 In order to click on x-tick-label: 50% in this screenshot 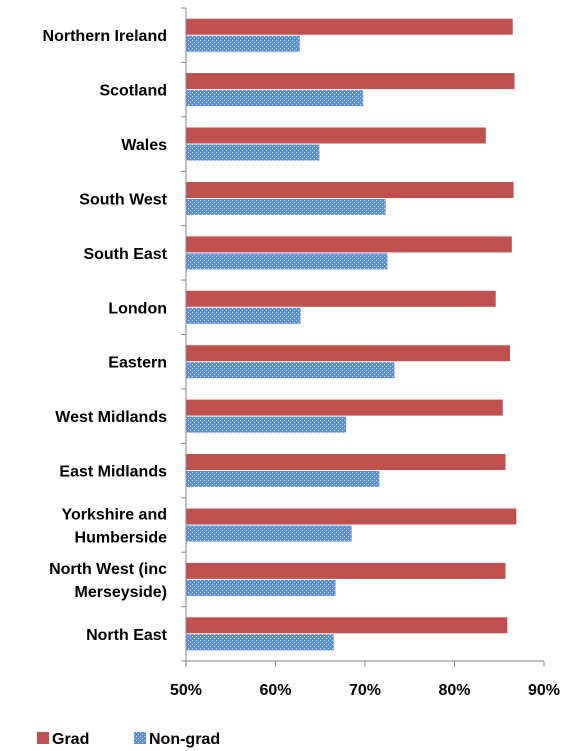, I will do `click(186, 690)`.